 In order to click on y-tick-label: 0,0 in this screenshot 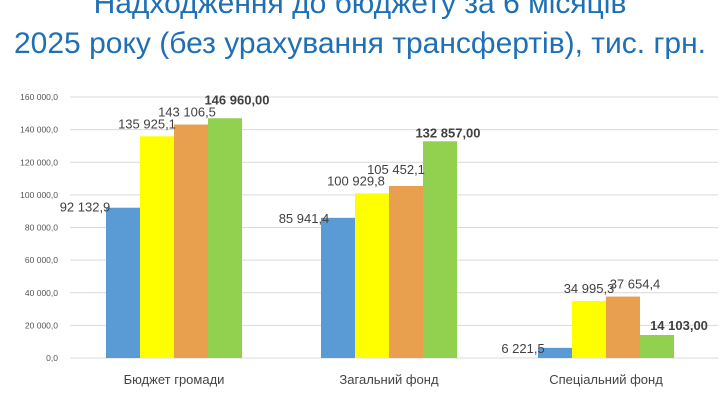, I will do `click(52, 358)`.